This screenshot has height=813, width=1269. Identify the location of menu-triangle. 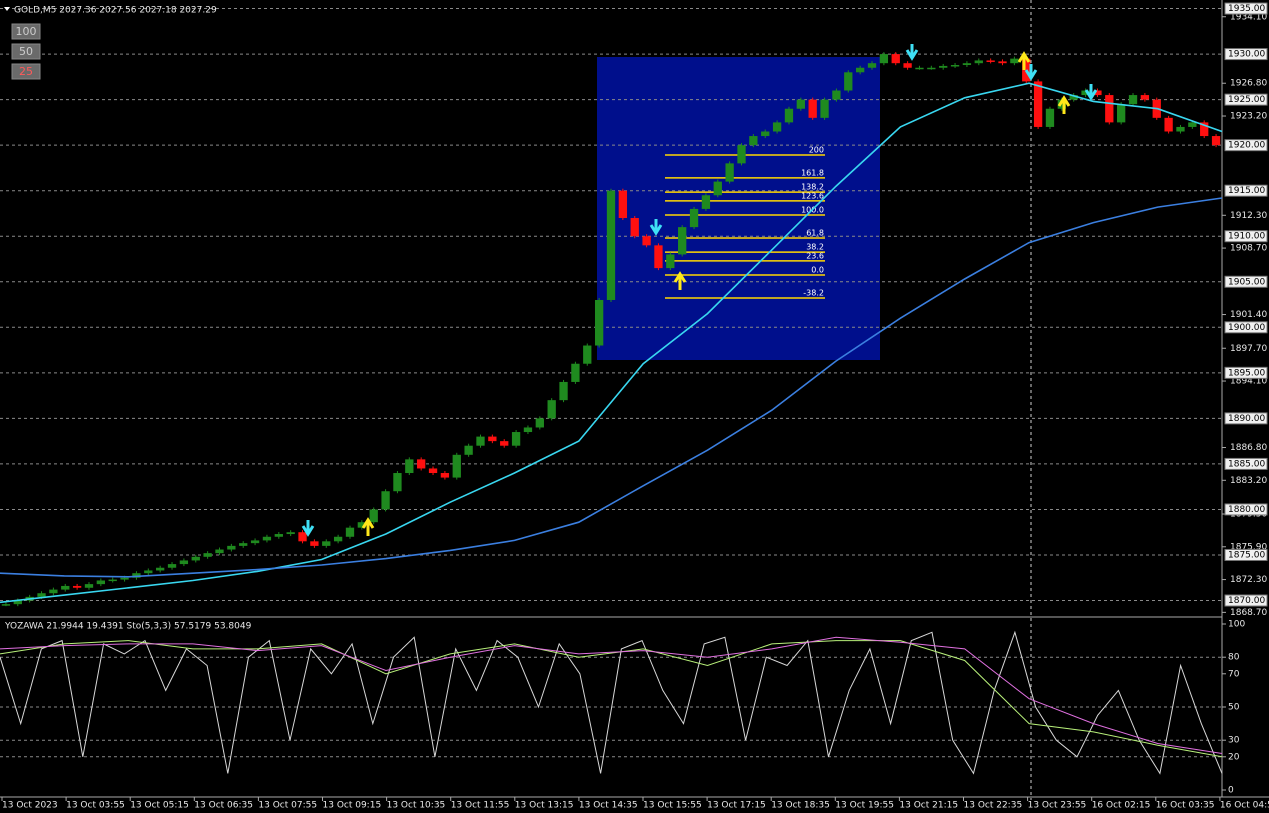
(7, 9).